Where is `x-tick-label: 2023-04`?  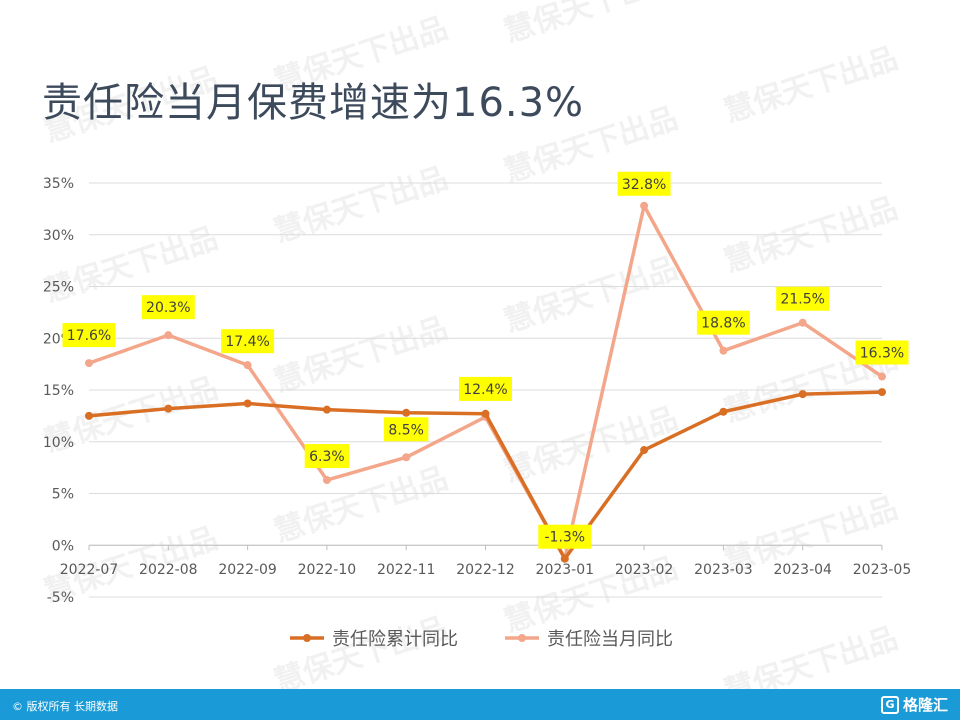 x-tick-label: 2023-04 is located at coordinates (802, 570).